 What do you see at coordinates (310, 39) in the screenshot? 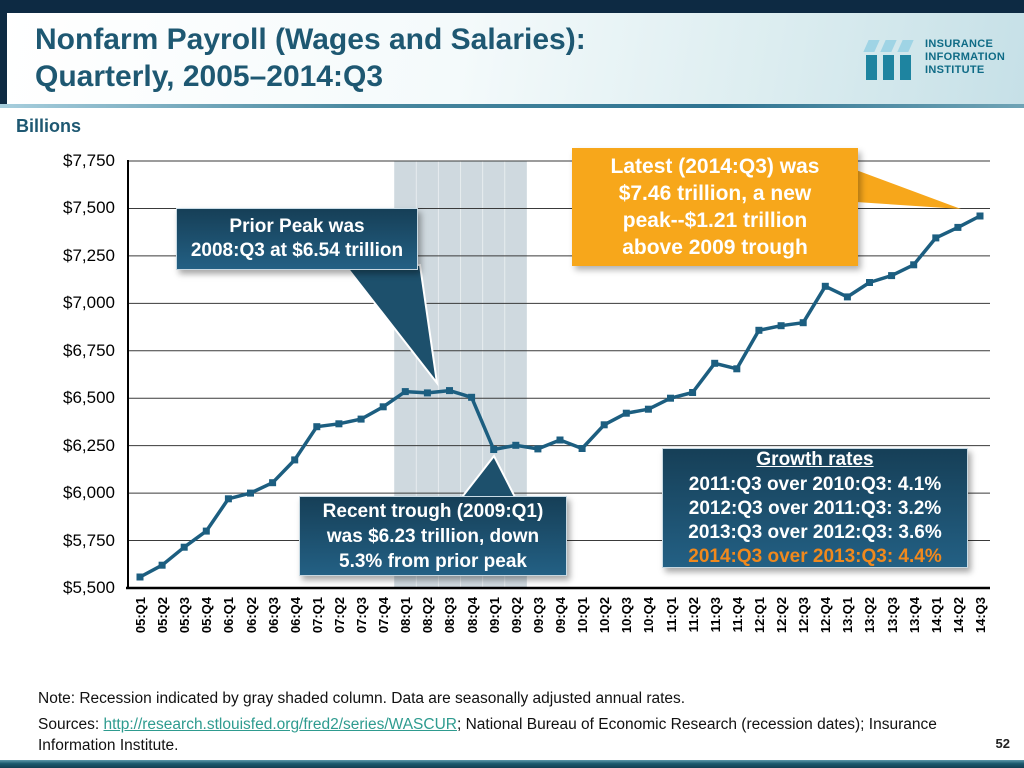
I see `slide-title-line1: Nonfarm Payroll (Wages and Salaries):` at bounding box center [310, 39].